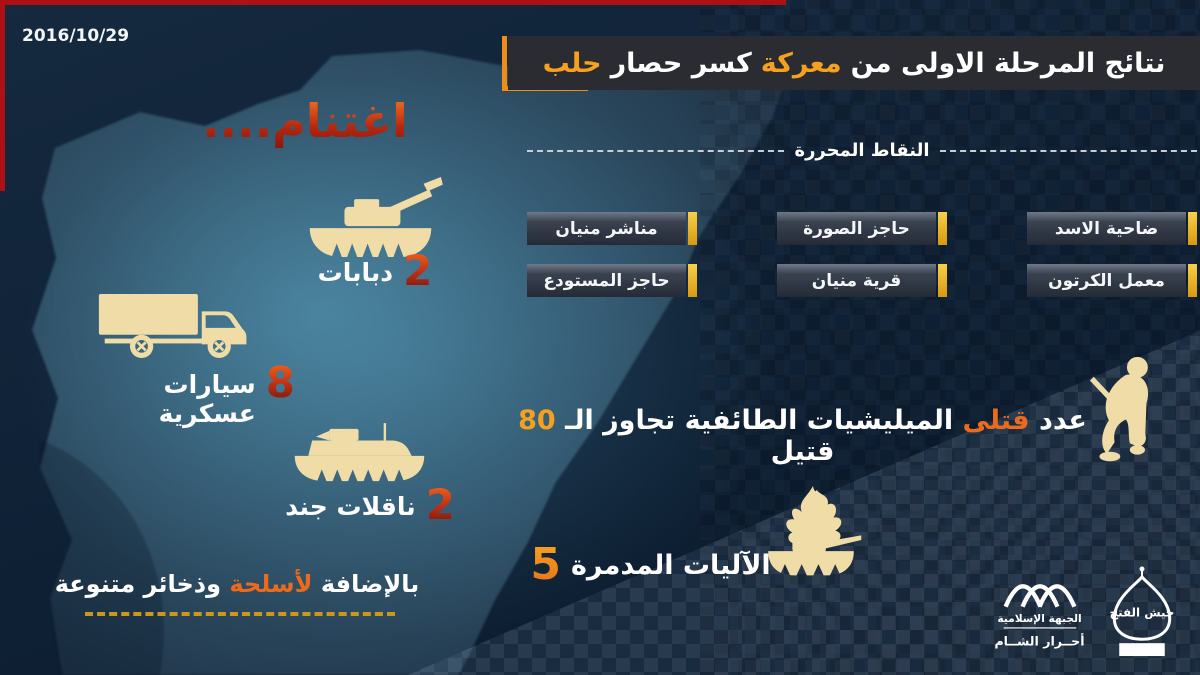  What do you see at coordinates (670, 565) in the screenshot?
I see `destroyed-label: الآليات المدمرة` at bounding box center [670, 565].